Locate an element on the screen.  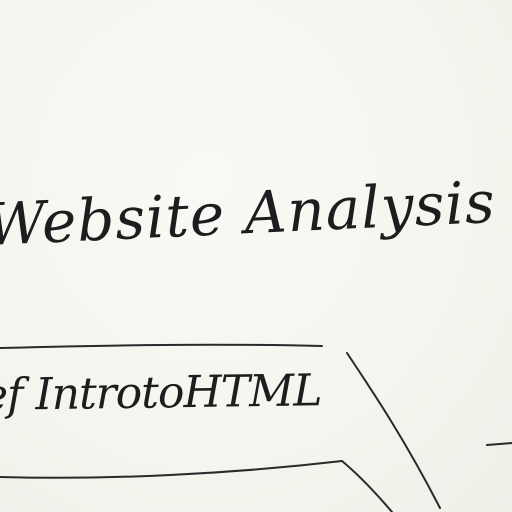
box-bottom-line is located at coordinates (171, 469).